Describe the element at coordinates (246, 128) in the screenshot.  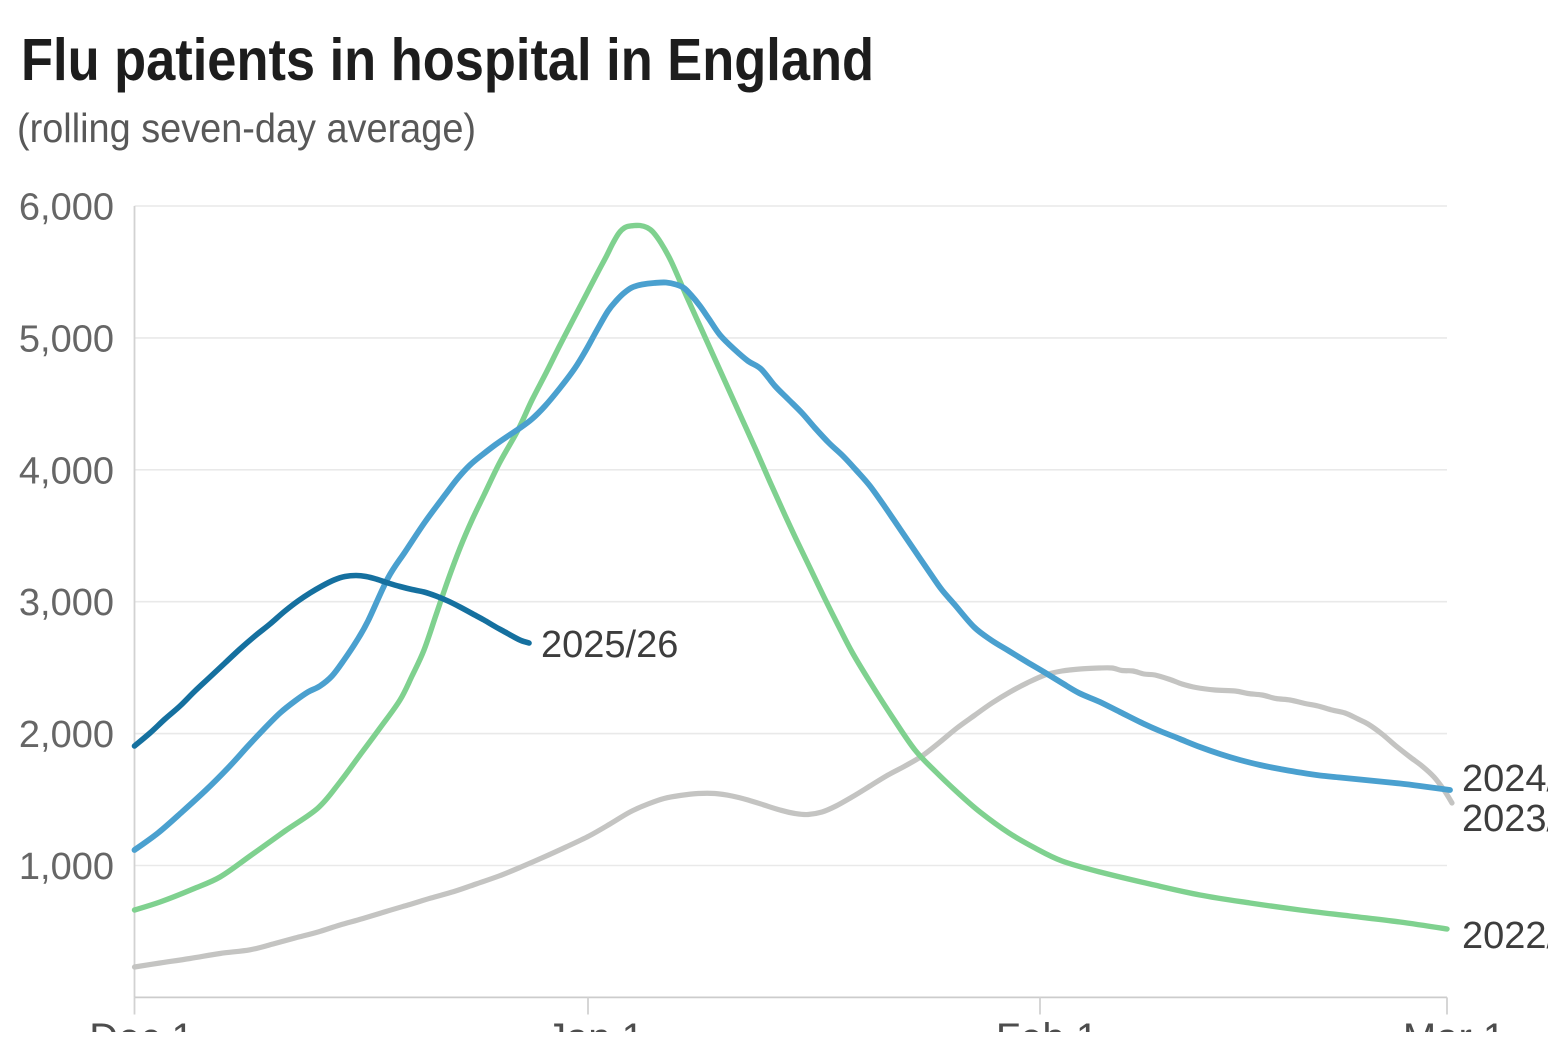
I see `svg-text: (rolling seven-day average)` at that location.